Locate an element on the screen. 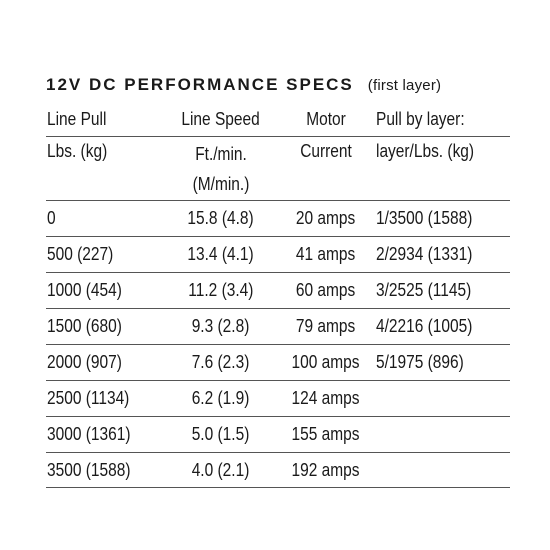 The width and height of the screenshot is (550, 550). table-row: 0 15.8 (4.8) 20 amps 1/3500 (1588) is located at coordinates (278, 218).